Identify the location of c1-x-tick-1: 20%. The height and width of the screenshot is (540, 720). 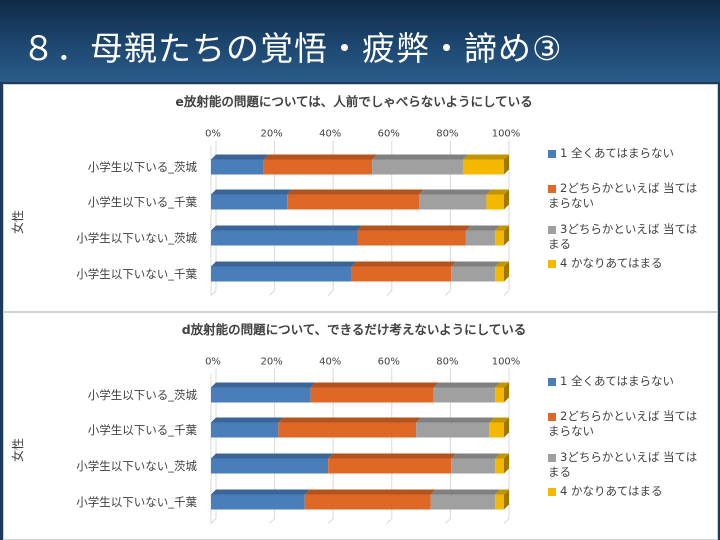
(271, 362).